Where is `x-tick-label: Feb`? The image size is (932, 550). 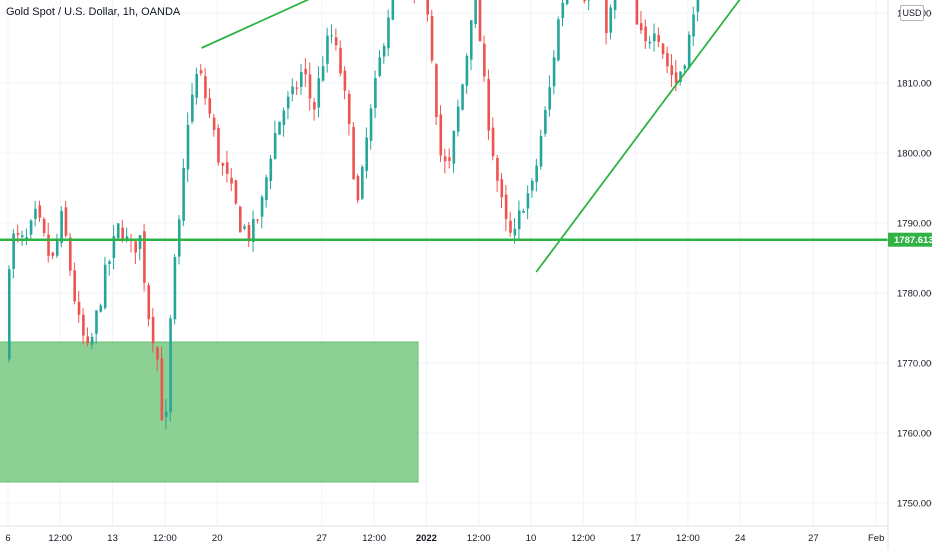 x-tick-label: Feb is located at coordinates (876, 538).